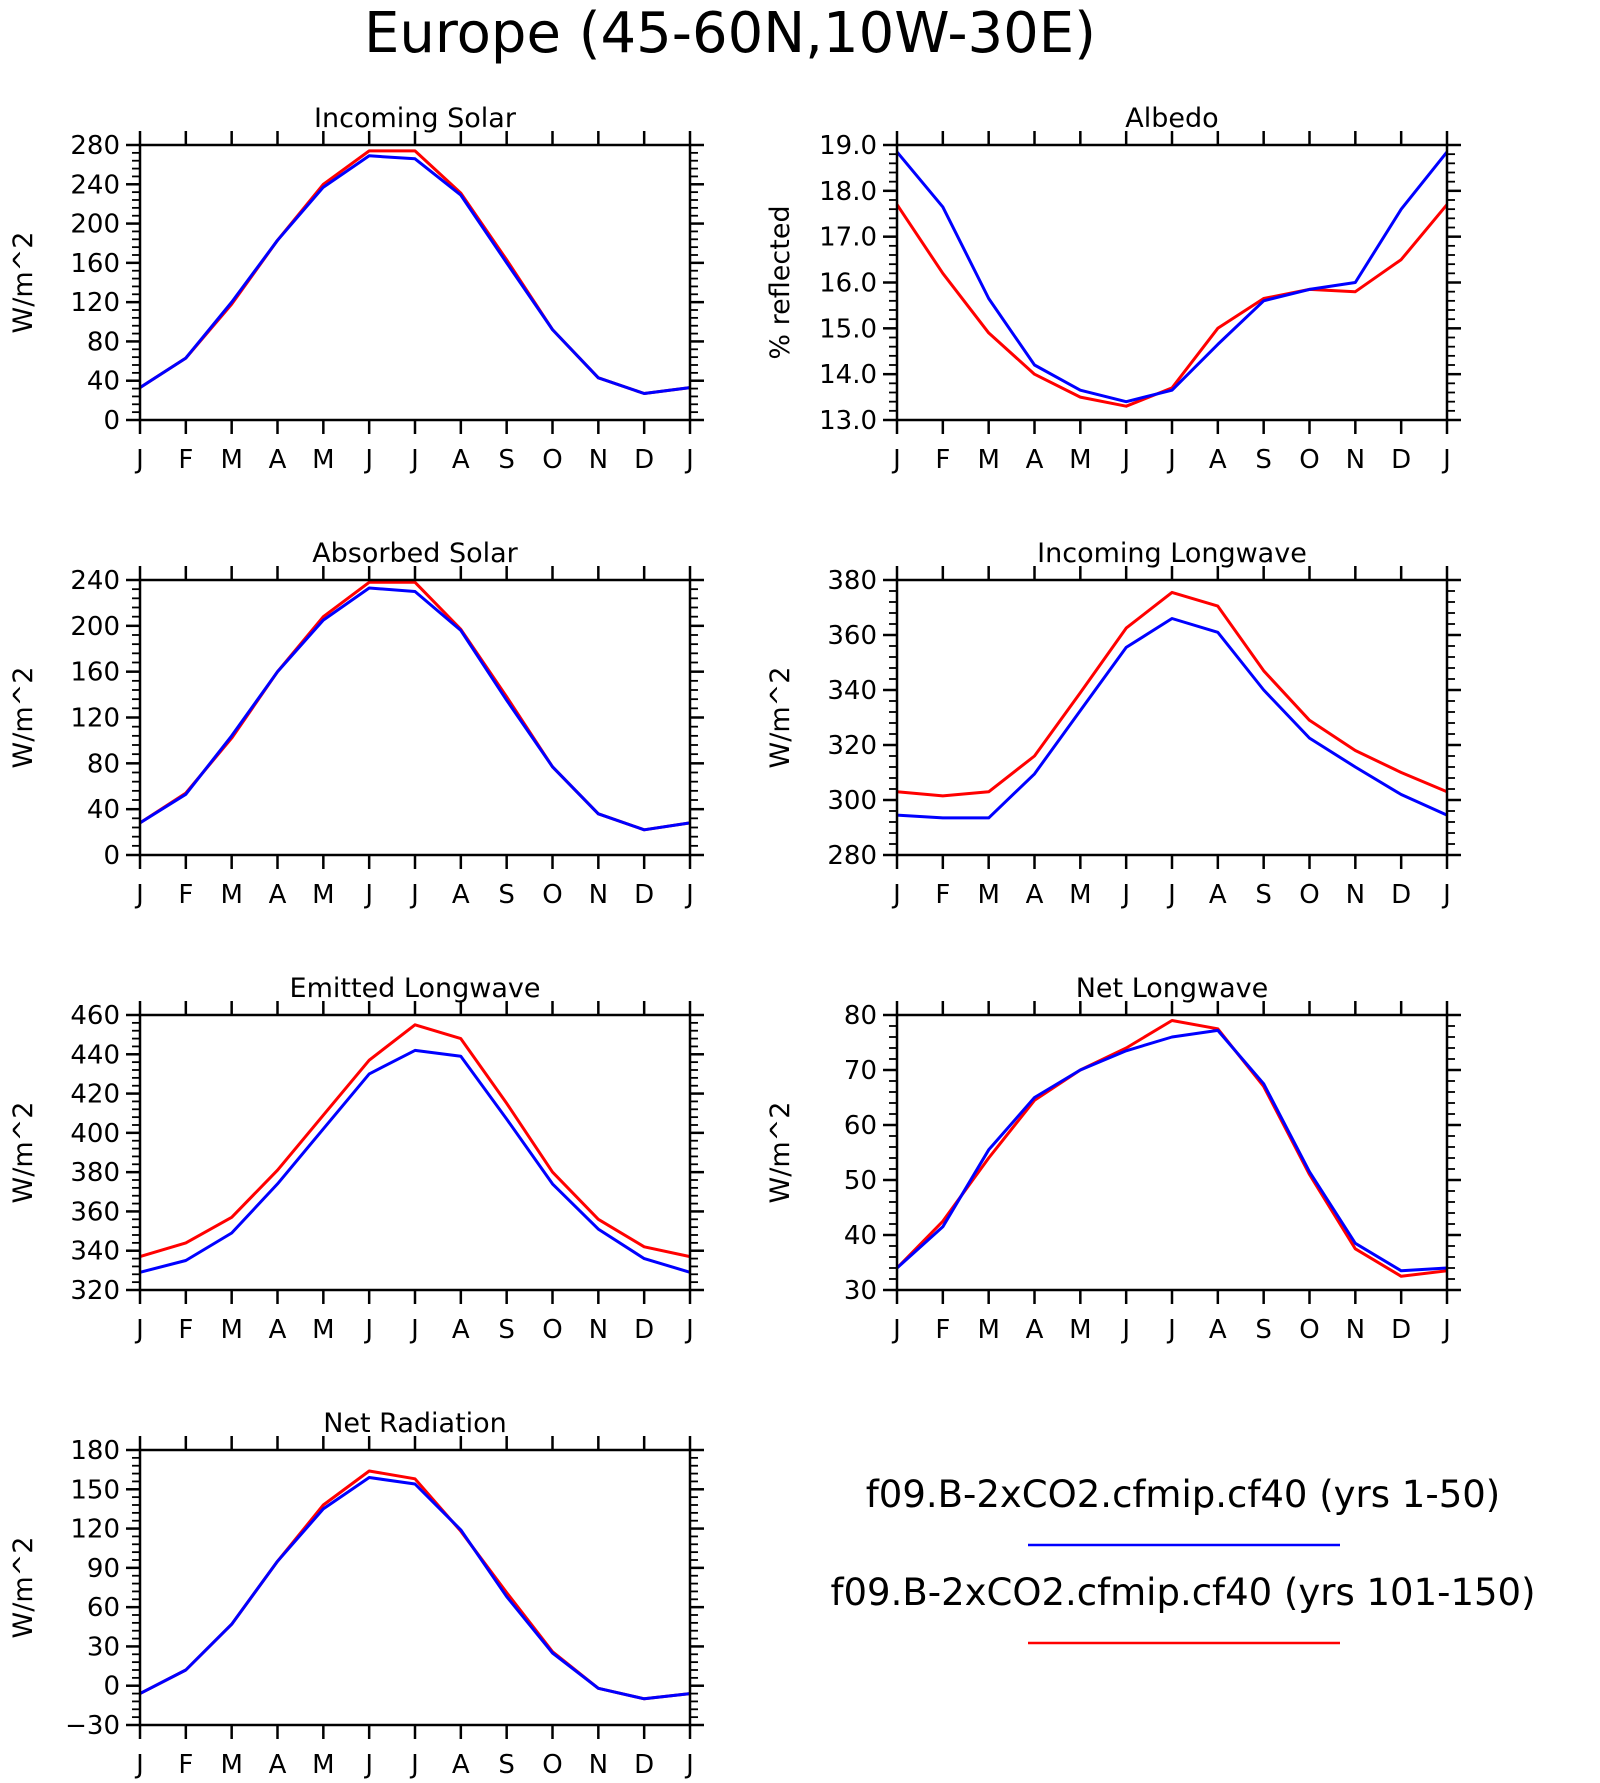 The width and height of the screenshot is (1600, 1783). I want to click on y-tick-label: 18.0, so click(848, 192).